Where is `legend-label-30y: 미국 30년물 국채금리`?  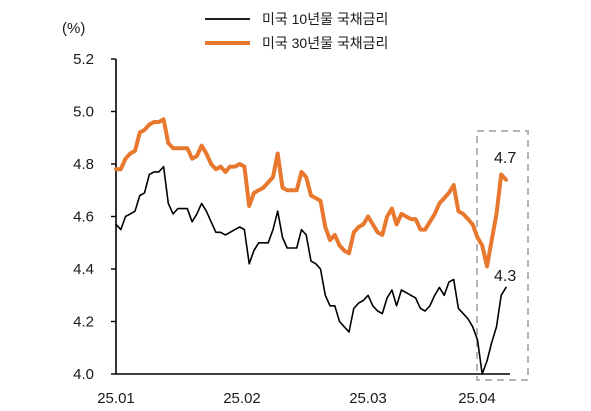
legend-label-30y: 미국 30년물 국채금리 is located at coordinates (325, 43).